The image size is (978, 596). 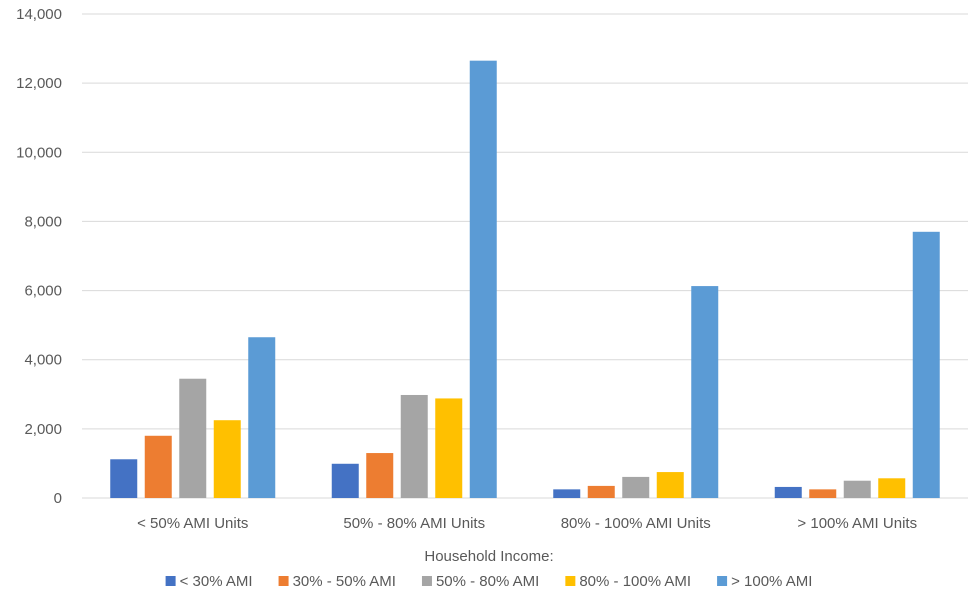 I want to click on x-category-label: < 50% AMI Units, so click(x=192, y=523).